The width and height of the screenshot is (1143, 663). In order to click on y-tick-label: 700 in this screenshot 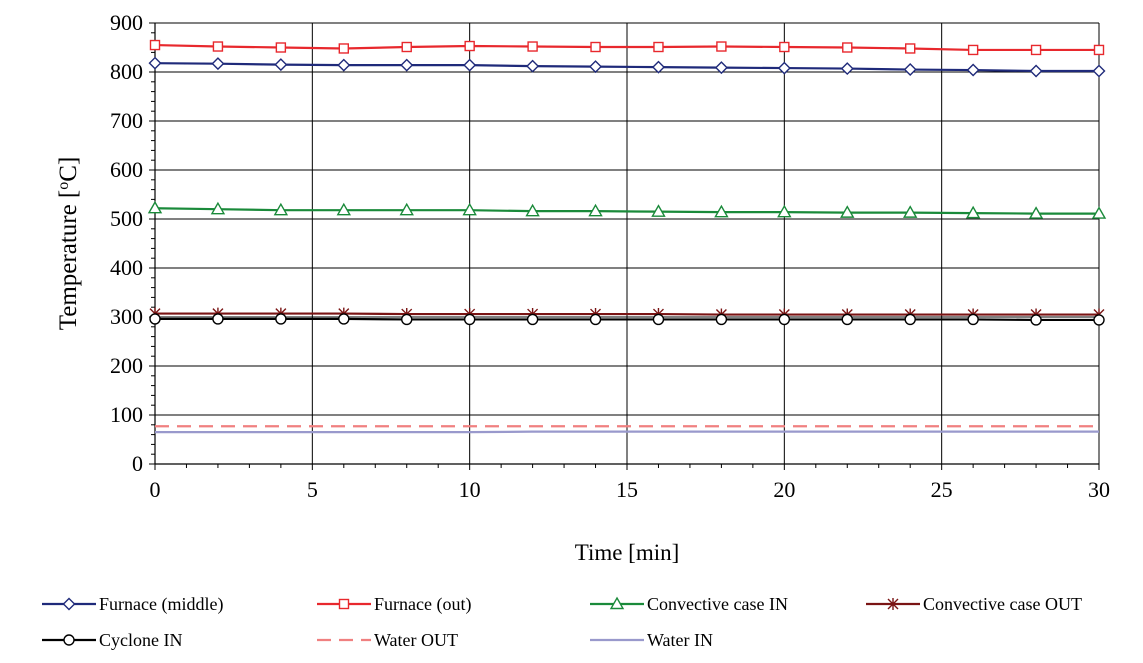, I will do `click(126, 120)`.